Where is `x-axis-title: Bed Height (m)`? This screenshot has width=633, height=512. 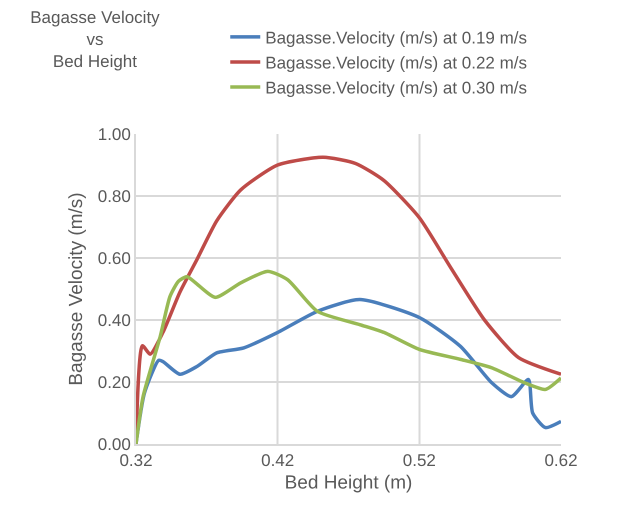
x-axis-title: Bed Height (m) is located at coordinates (348, 483).